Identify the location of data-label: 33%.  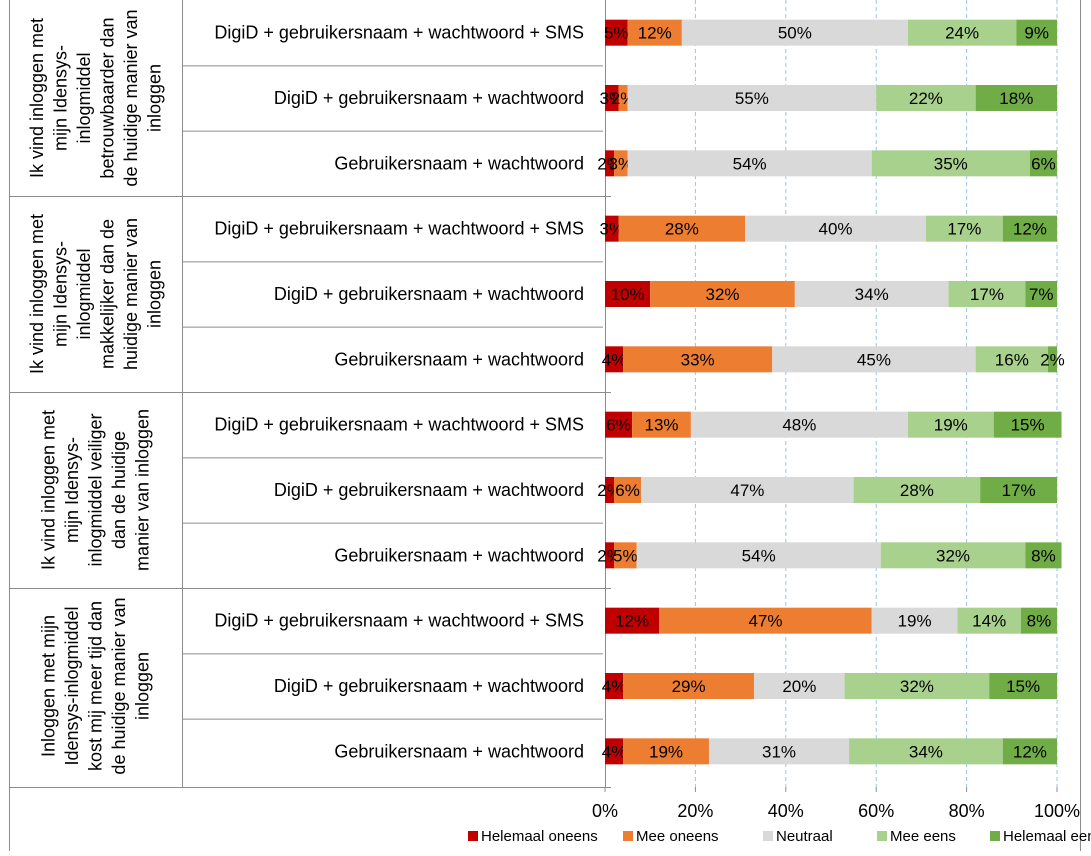
(698, 359).